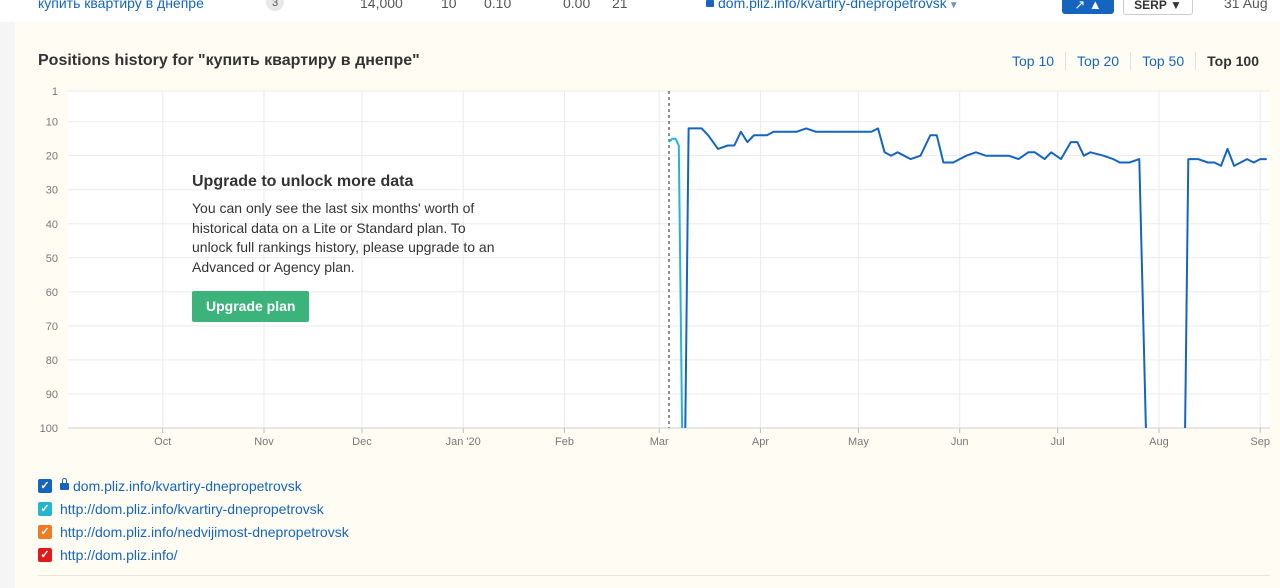 The height and width of the screenshot is (588, 1280). What do you see at coordinates (303, 181) in the screenshot?
I see `upgrade-title: Upgrade to unlock more data` at bounding box center [303, 181].